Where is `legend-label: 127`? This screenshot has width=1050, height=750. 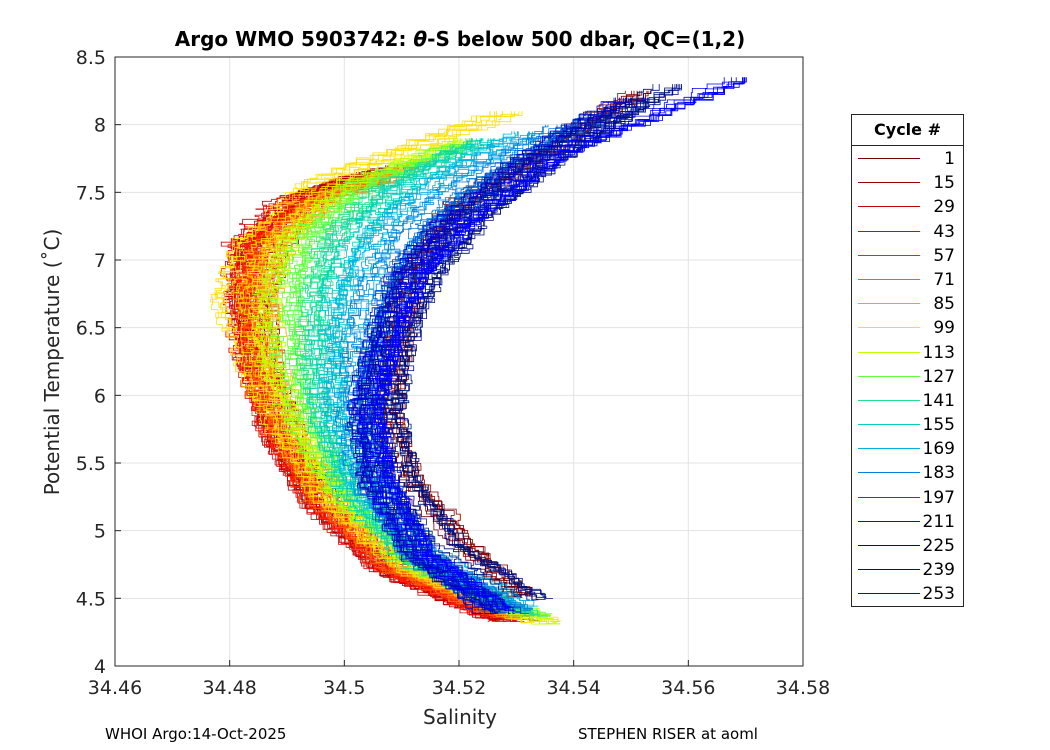
legend-label: 127 is located at coordinates (938, 376).